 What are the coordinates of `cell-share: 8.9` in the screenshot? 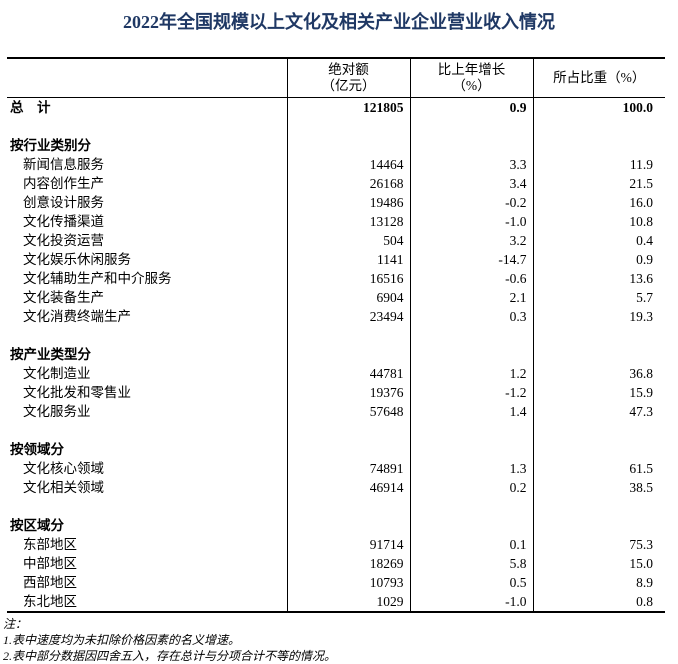 It's located at (598, 582).